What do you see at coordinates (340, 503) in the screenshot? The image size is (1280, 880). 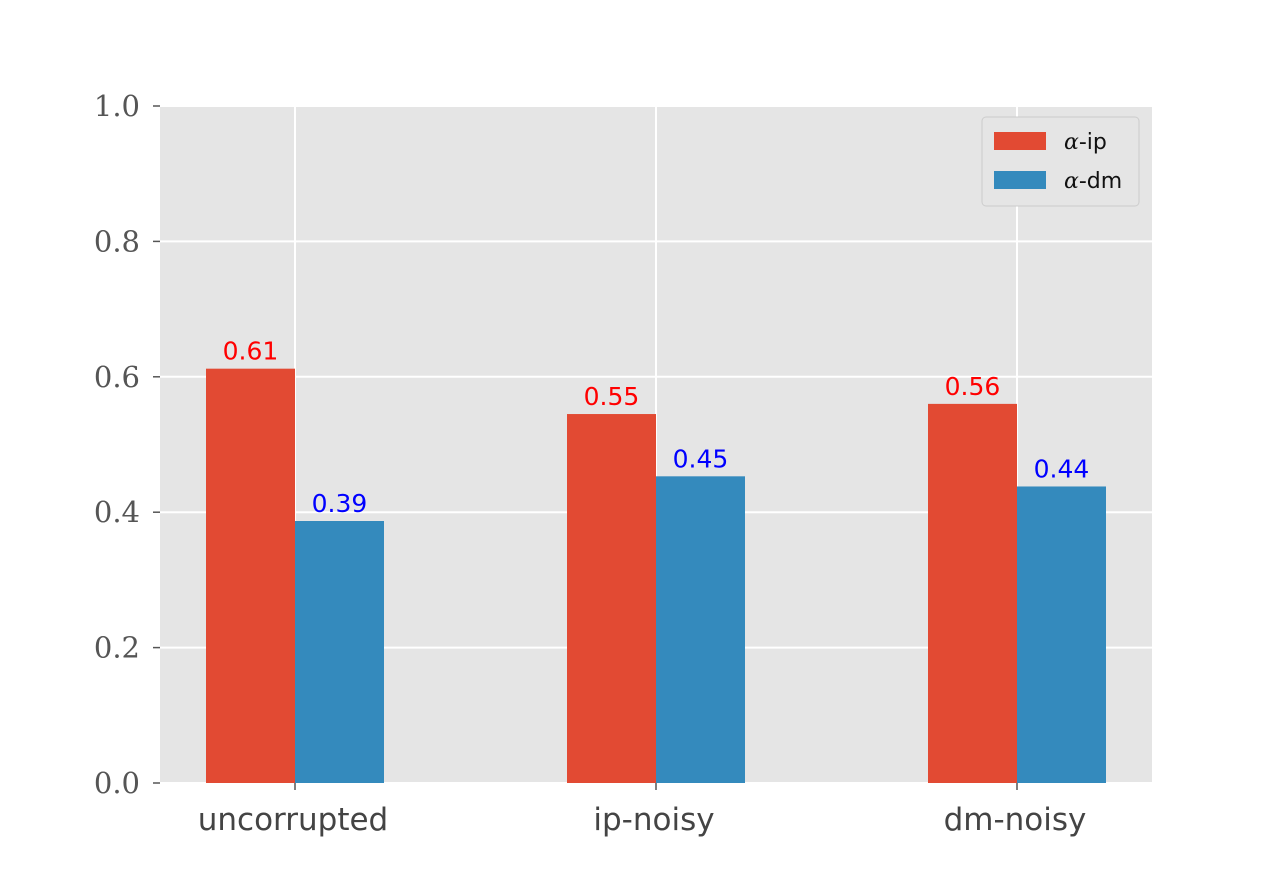 I see `data-label-alpha-dm-uncorrupted: 0.39` at bounding box center [340, 503].